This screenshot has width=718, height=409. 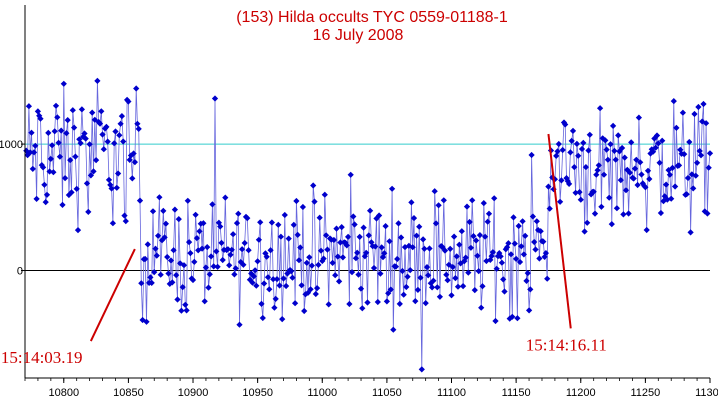 What do you see at coordinates (358, 35) in the screenshot?
I see `chart-subtitle: 16 July 2008` at bounding box center [358, 35].